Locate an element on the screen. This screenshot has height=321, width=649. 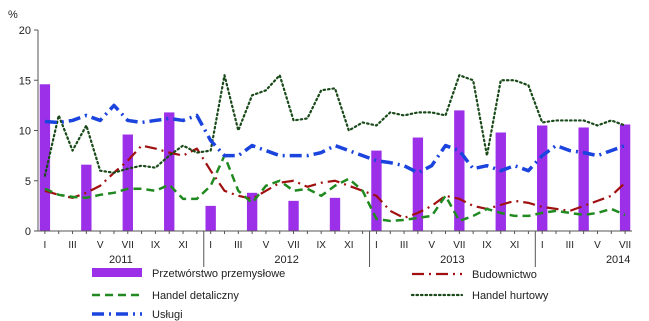
legend-label: Usługi is located at coordinates (167, 315).